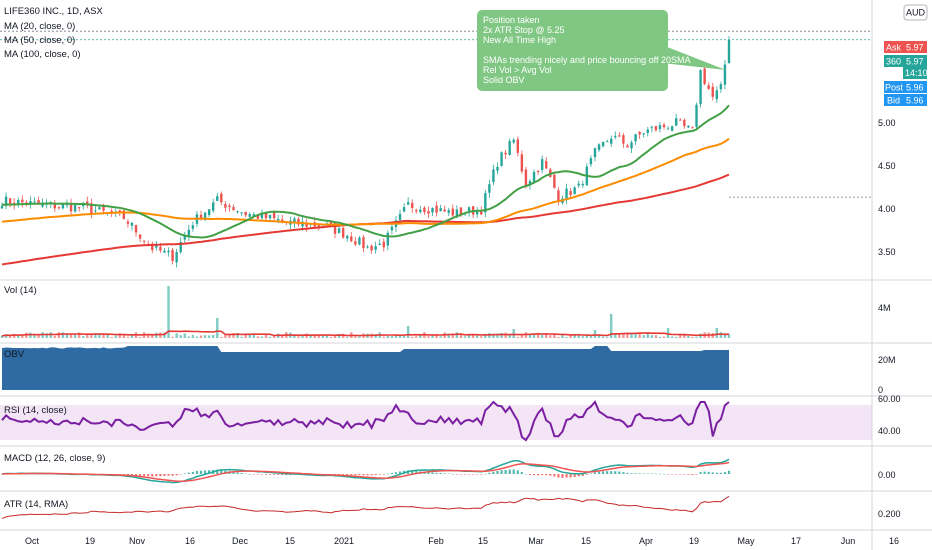 The image size is (932, 550). I want to click on time-axis-tick: 15, so click(483, 541).